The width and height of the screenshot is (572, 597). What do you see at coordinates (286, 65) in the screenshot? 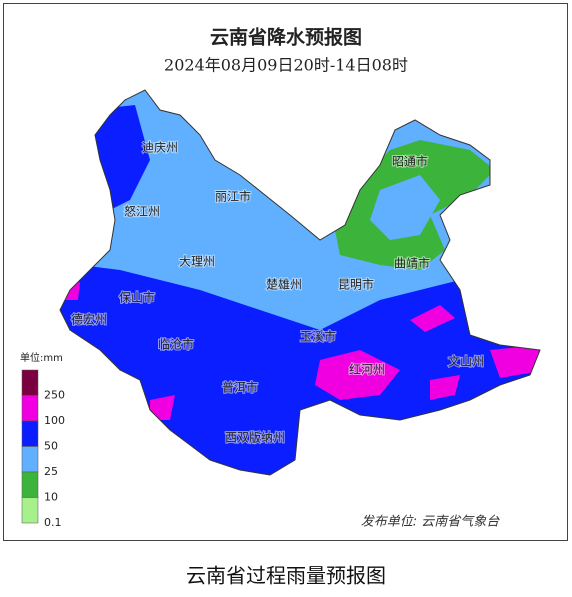
I see `map-subtitle: 2024年08月09日20时-14日08时` at bounding box center [286, 65].